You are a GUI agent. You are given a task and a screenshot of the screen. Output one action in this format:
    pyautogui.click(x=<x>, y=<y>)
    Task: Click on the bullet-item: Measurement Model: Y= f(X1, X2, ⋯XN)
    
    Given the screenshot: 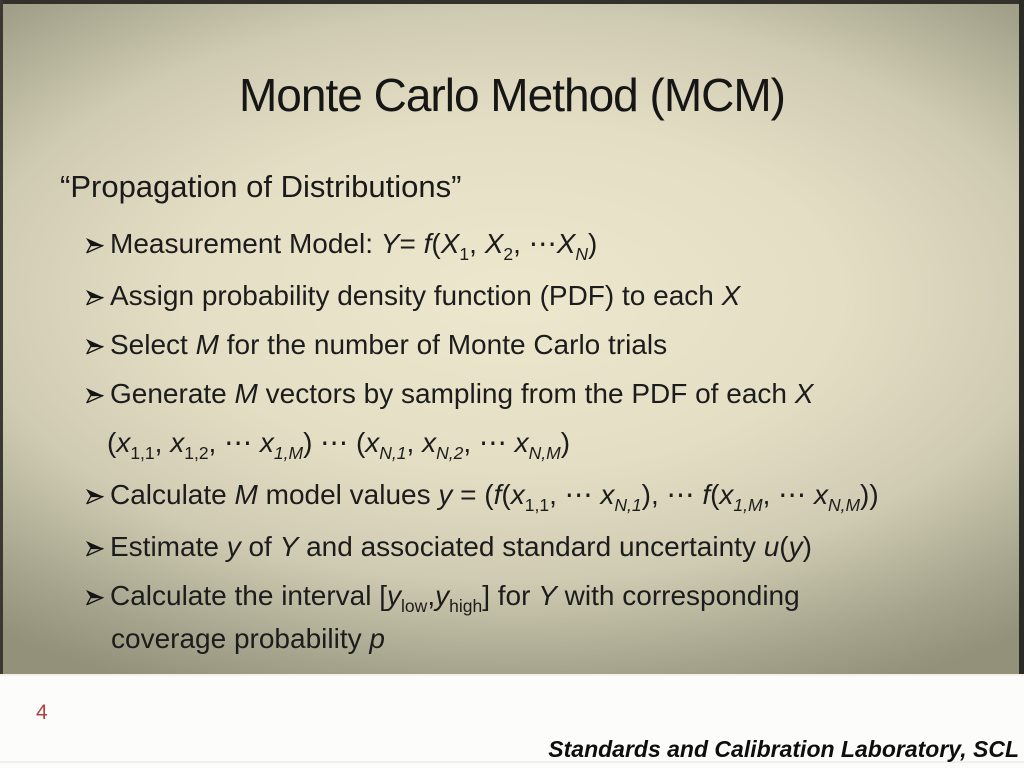 What is the action you would take?
    pyautogui.click(x=544, y=245)
    